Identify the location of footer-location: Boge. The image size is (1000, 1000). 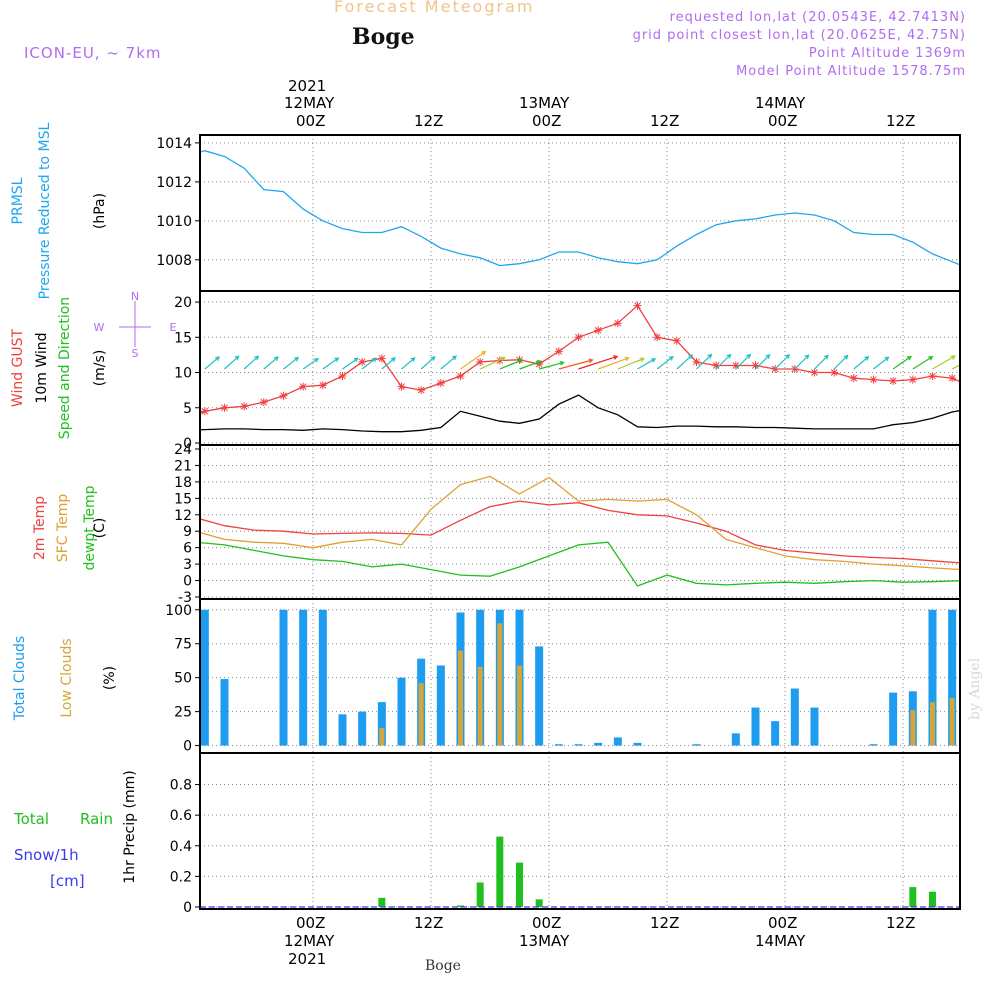
(443, 966).